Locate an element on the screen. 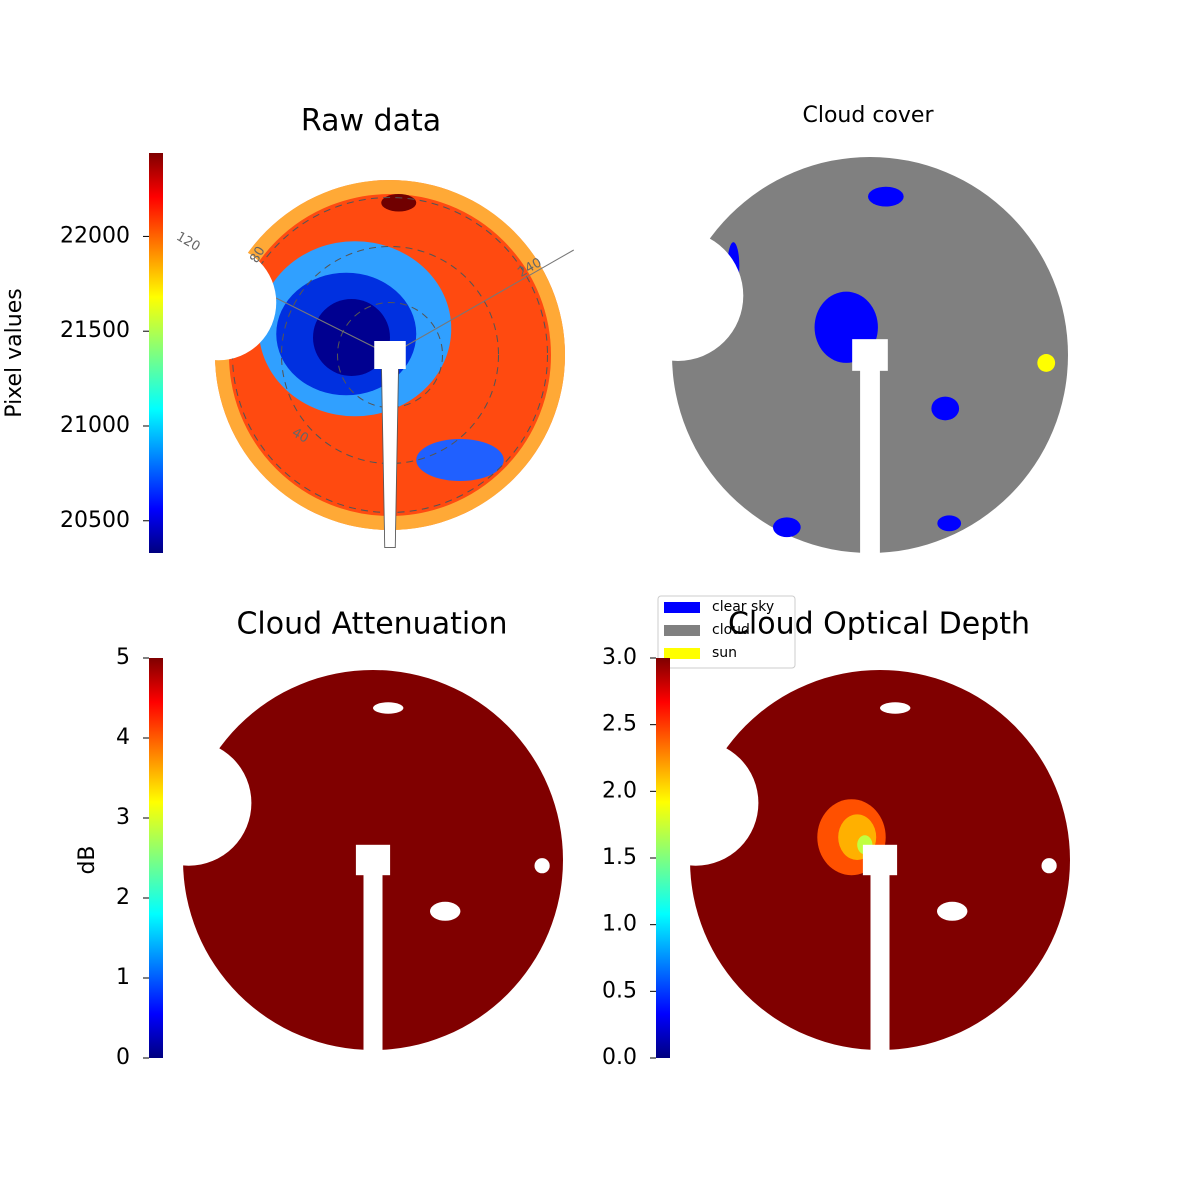  panel-title: Cloud cover is located at coordinates (869, 115).